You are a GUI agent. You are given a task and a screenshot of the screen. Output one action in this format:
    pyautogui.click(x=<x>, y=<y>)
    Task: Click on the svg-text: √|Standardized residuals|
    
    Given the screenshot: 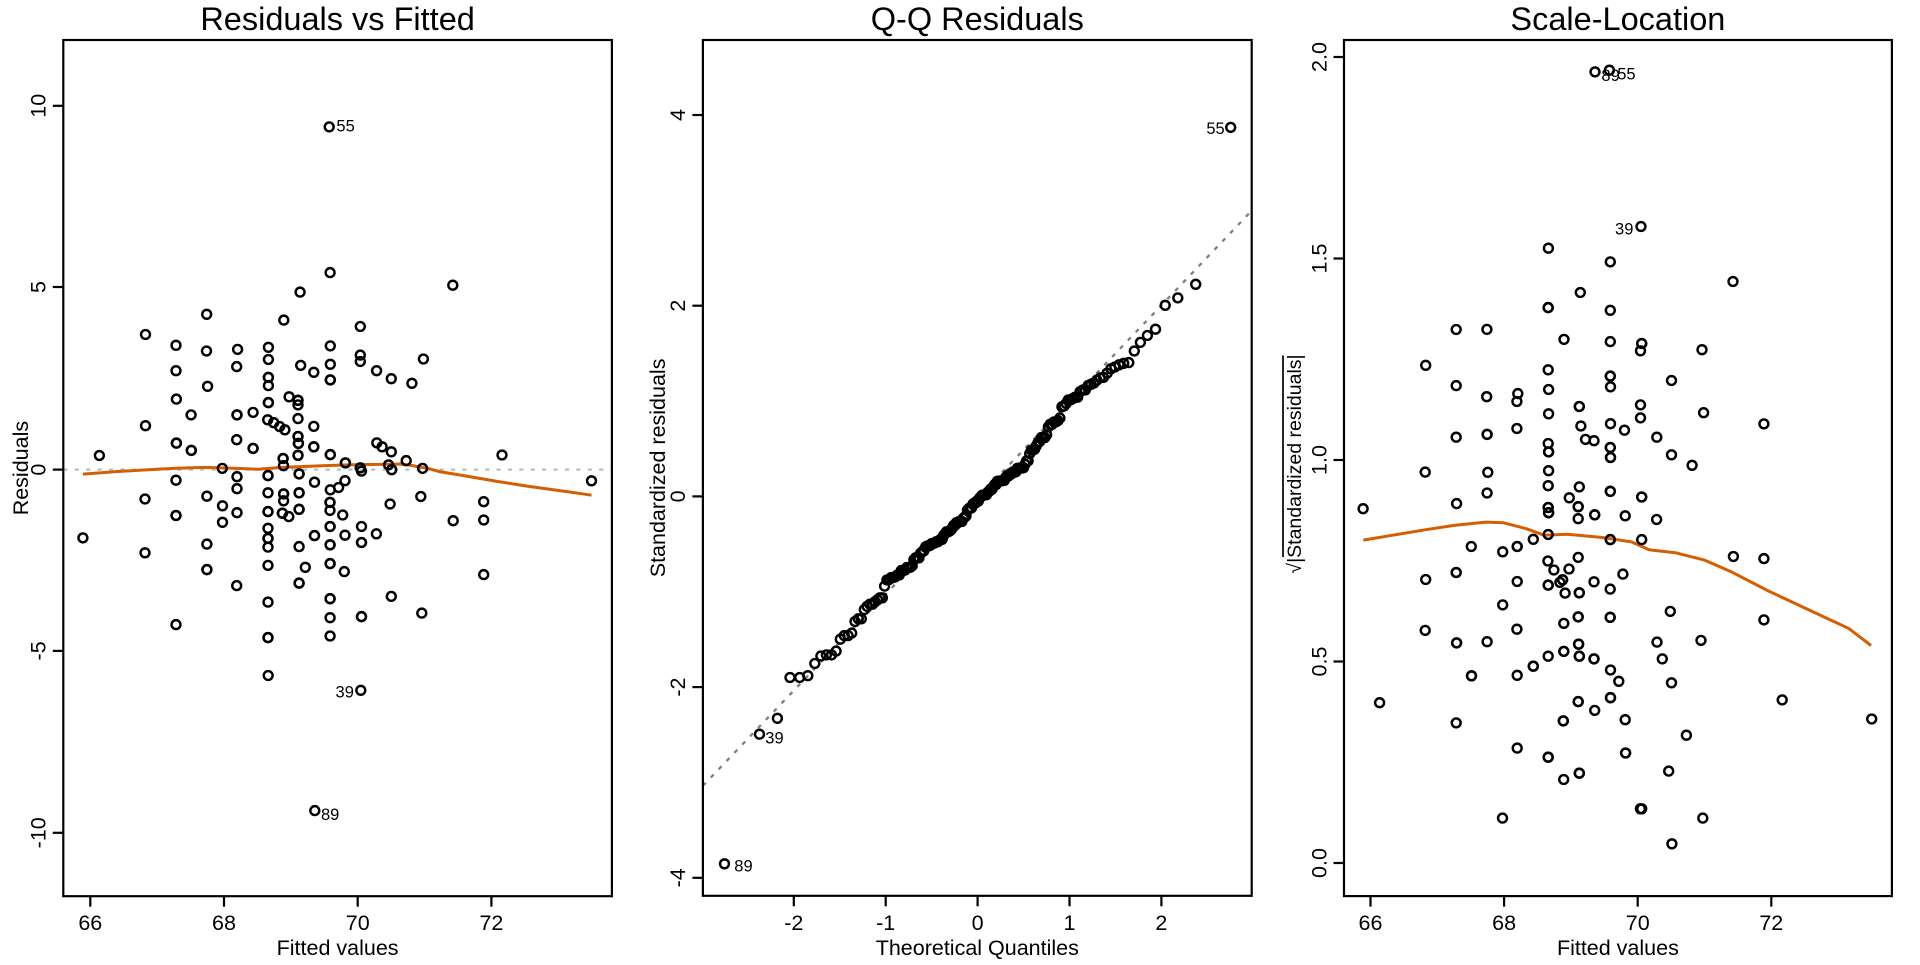 What is the action you would take?
    pyautogui.click(x=1295, y=463)
    